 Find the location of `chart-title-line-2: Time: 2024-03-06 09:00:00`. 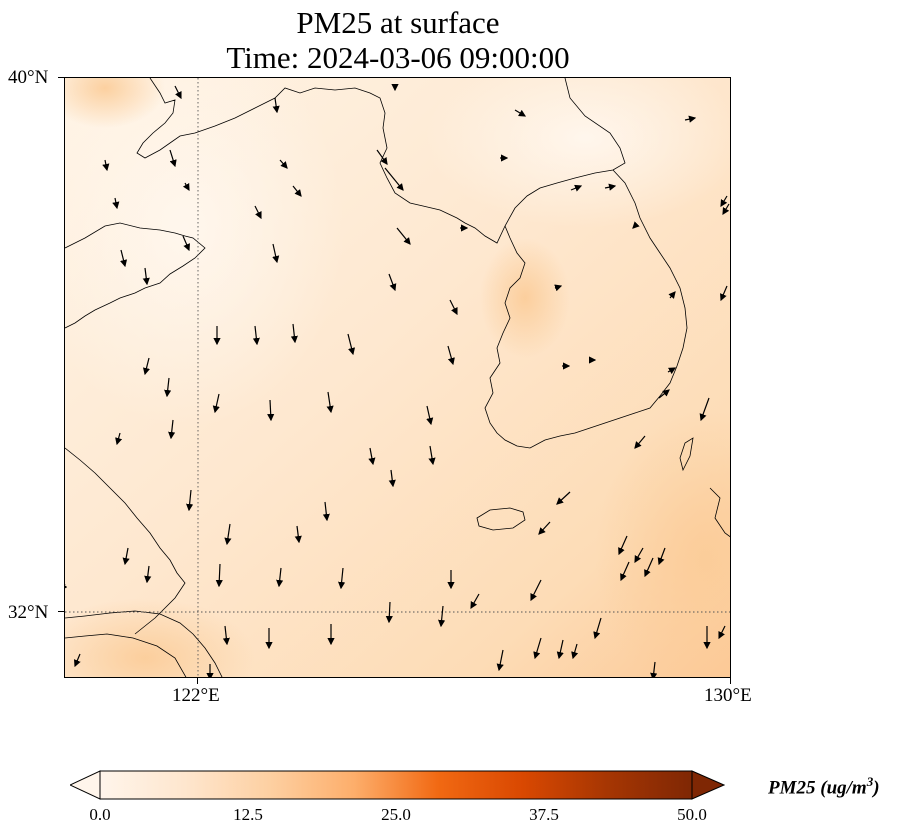

chart-title-line-2: Time: 2024-03-06 09:00:00 is located at coordinates (398, 57).